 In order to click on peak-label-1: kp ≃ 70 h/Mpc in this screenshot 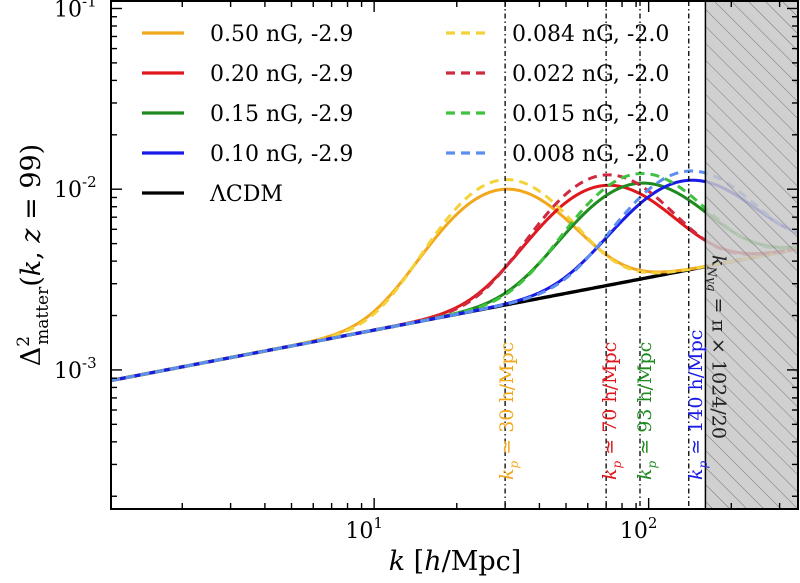, I will do `click(611, 411)`.